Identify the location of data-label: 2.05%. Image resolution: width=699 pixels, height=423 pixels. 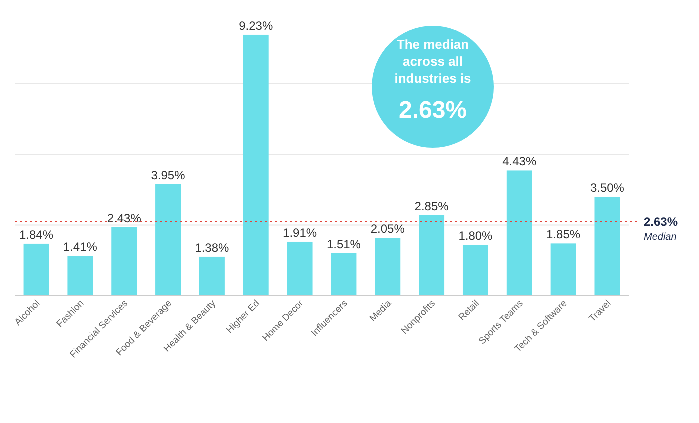
(388, 229).